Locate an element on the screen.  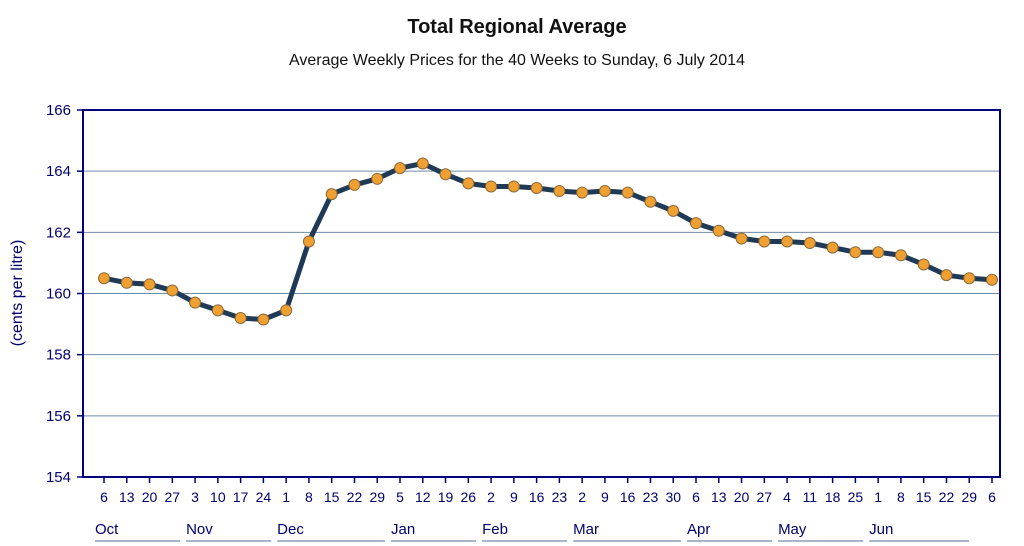
x-tick-label: 18 is located at coordinates (833, 497).